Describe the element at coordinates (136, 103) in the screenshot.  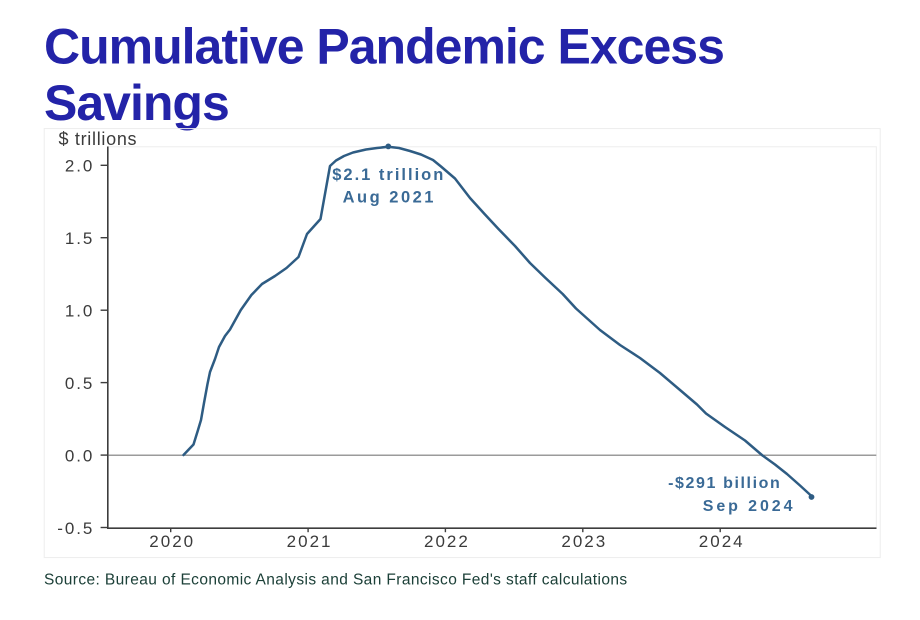
I see `svg-text: Savings` at that location.